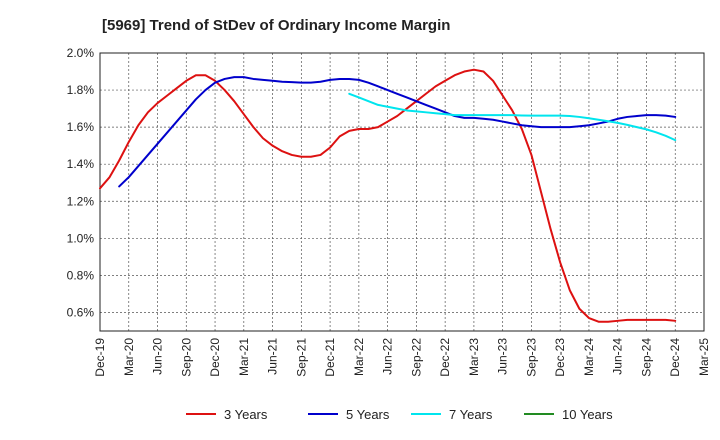 Image resolution: width=720 pixels, height=440 pixels. I want to click on x-tick-label: Dec-19, so click(100, 357).